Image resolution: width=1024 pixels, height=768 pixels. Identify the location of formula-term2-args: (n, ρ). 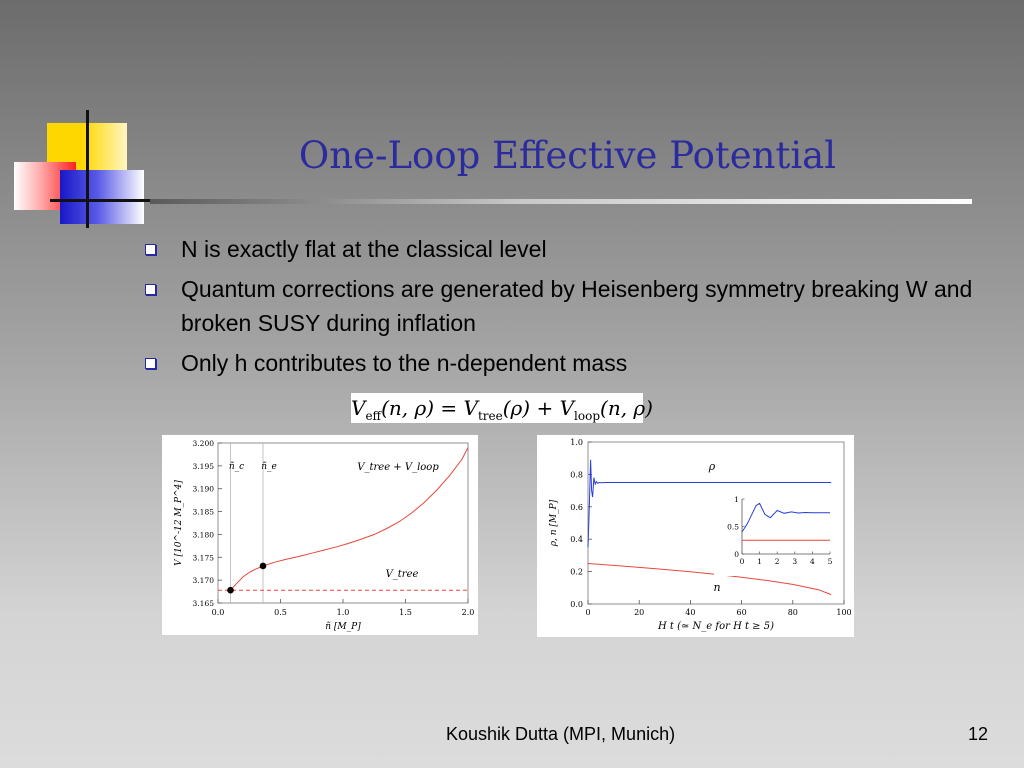
(626, 408).